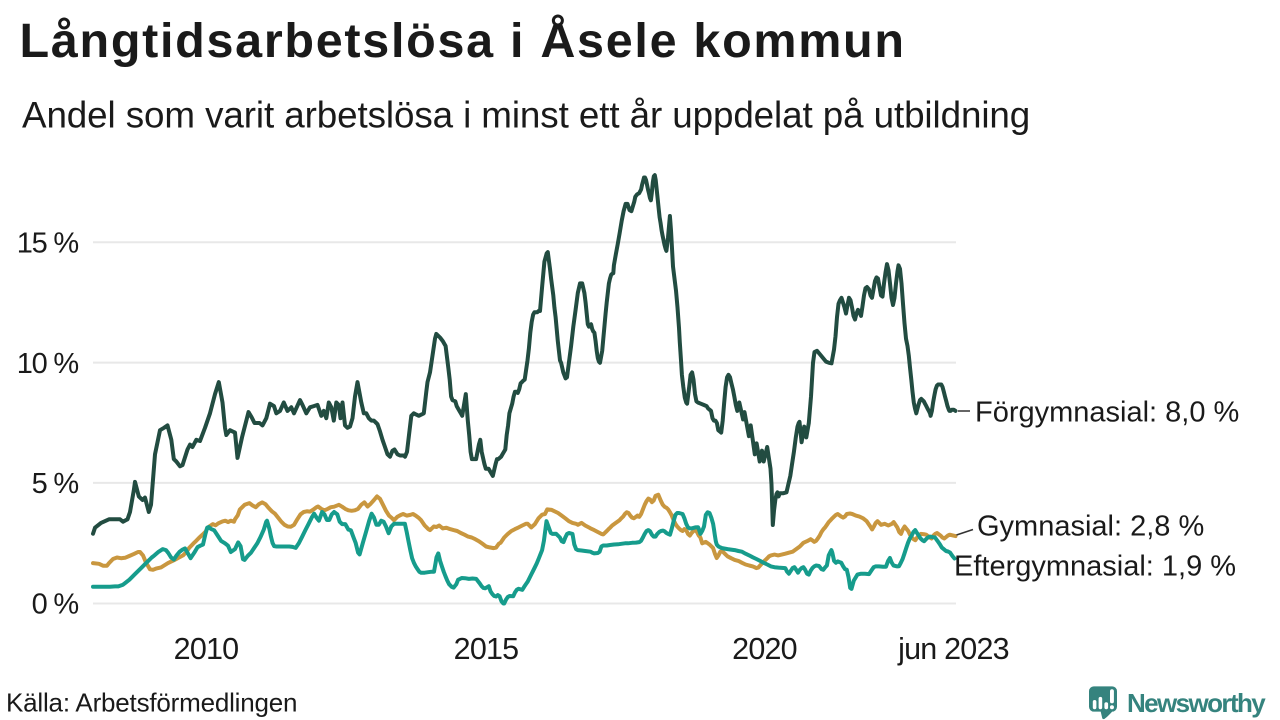  What do you see at coordinates (1196, 703) in the screenshot?
I see `svg-text: Newsworthy` at bounding box center [1196, 703].